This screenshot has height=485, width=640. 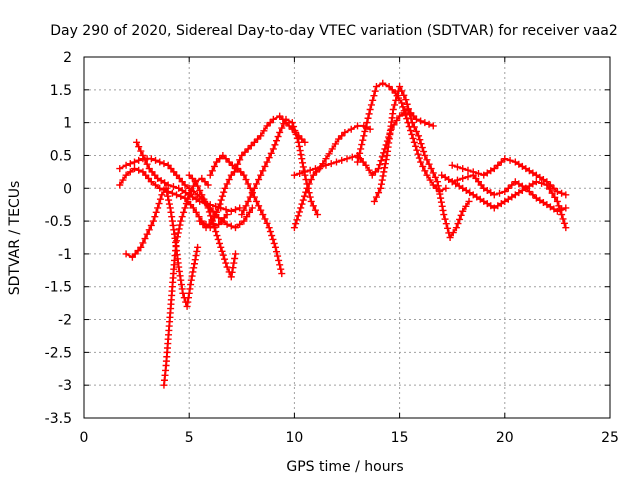 I want to click on x-tick-label: 15, so click(x=400, y=438).